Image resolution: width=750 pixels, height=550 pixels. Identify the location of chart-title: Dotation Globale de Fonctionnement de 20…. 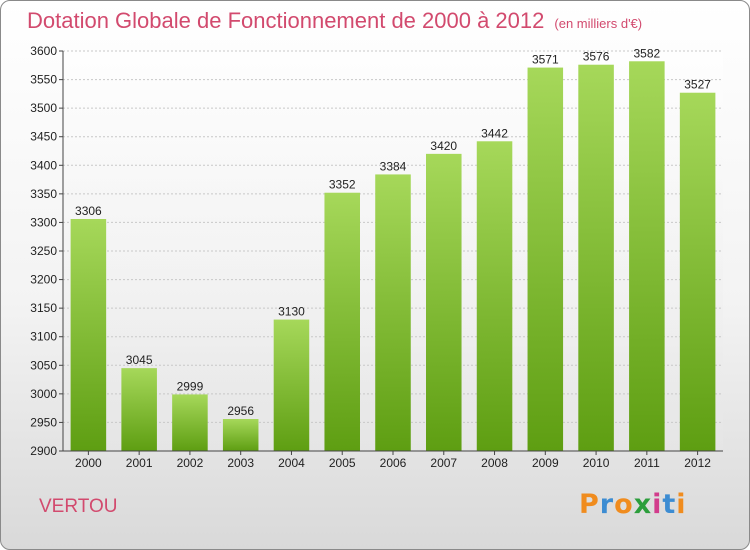
(334, 21).